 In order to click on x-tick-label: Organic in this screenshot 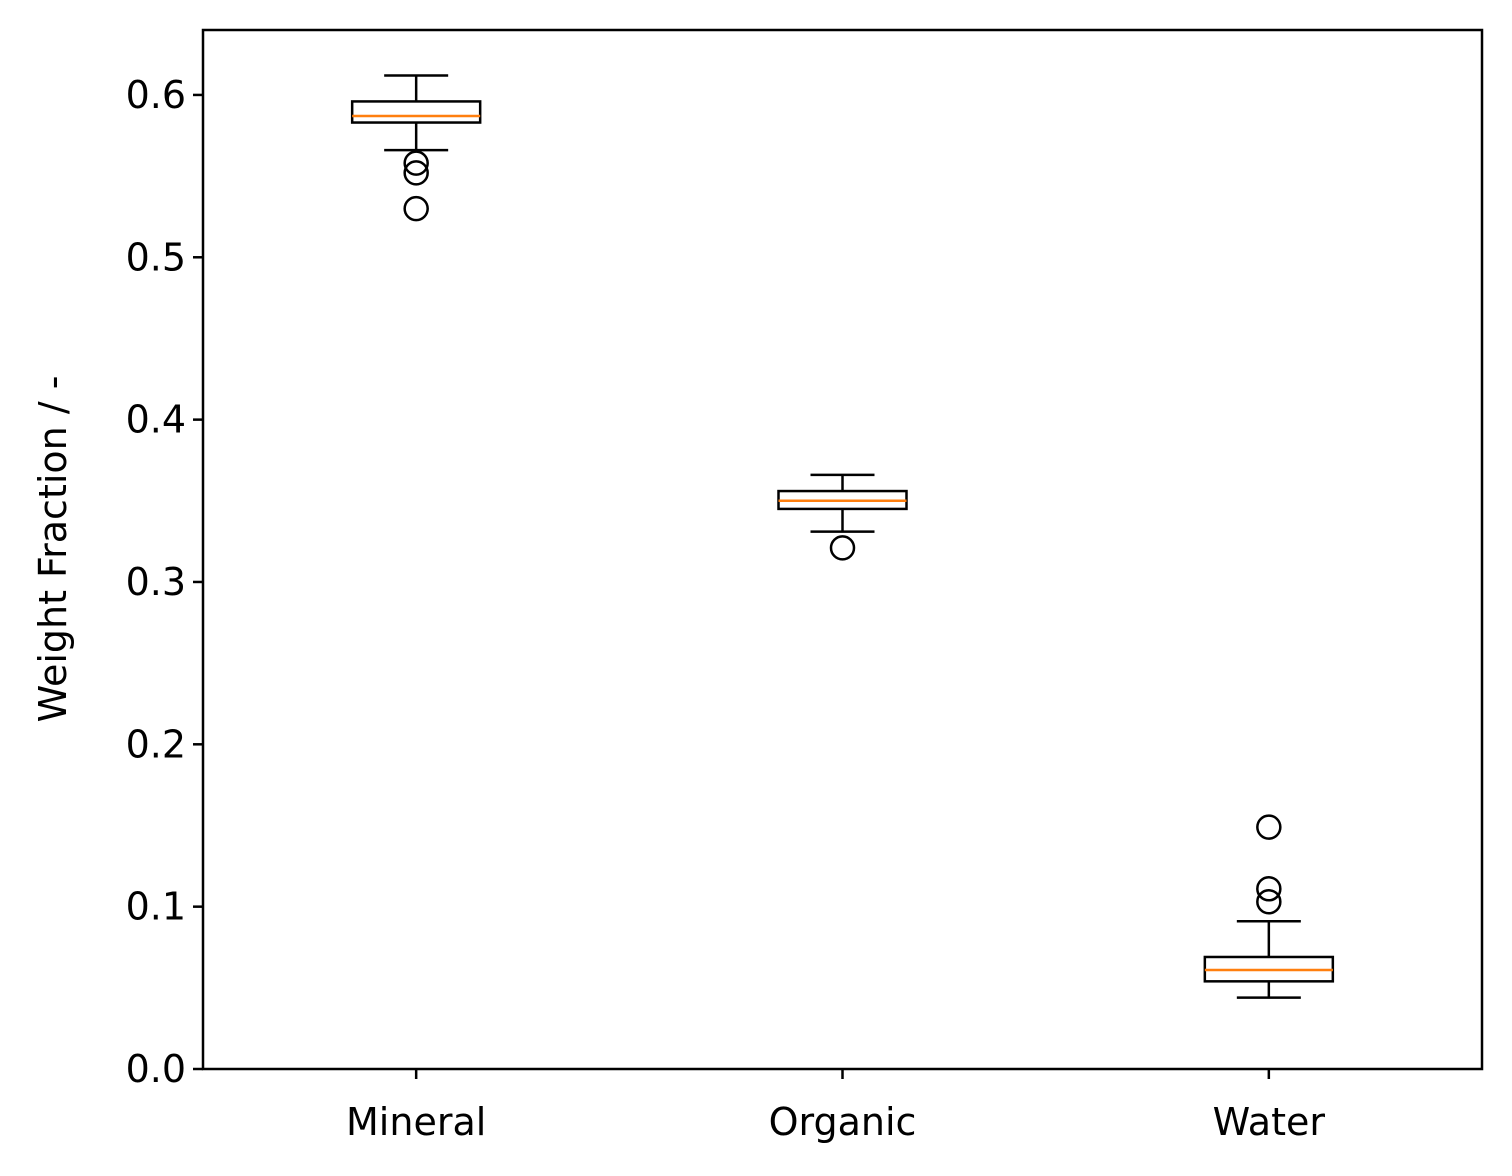, I will do `click(843, 1122)`.